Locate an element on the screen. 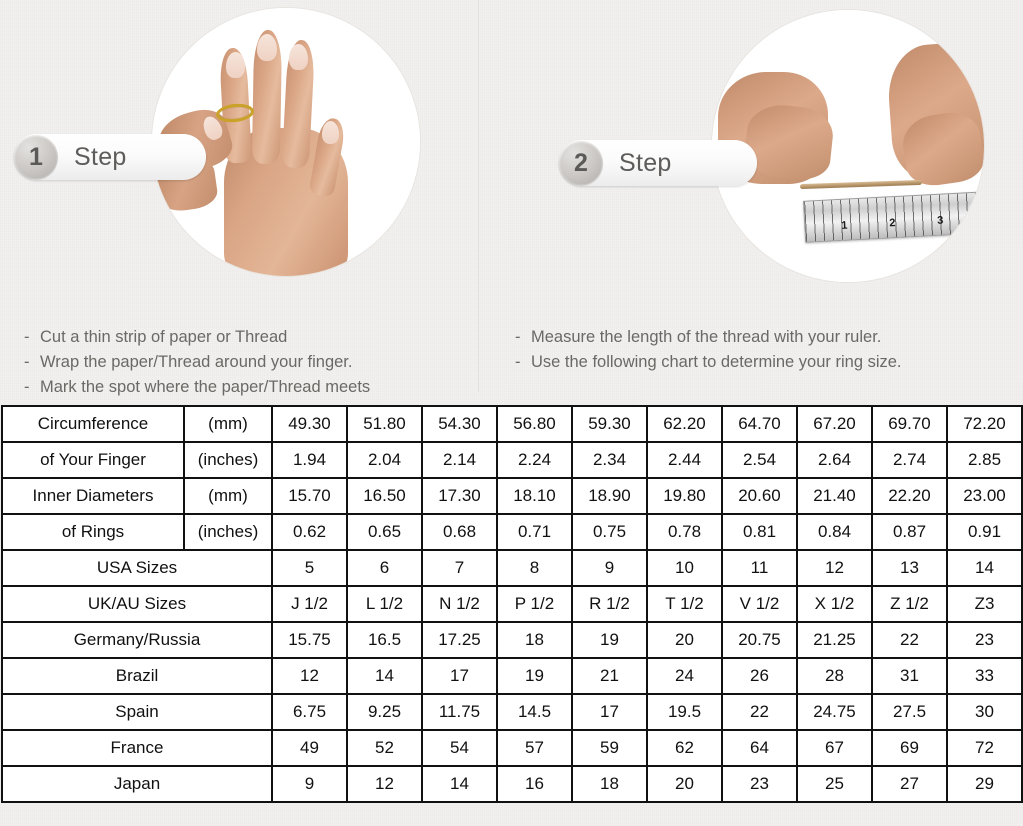  cell: 16.50 is located at coordinates (384, 496).